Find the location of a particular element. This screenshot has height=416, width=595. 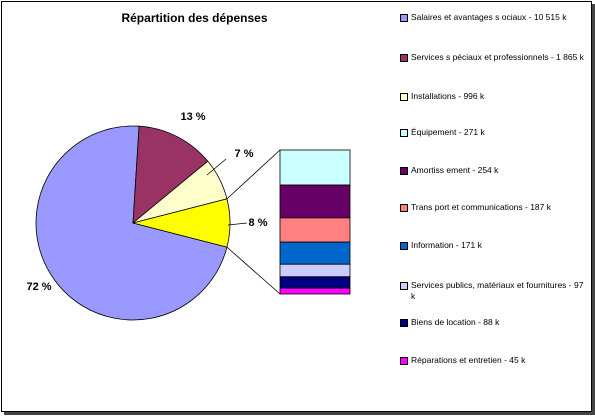

slice-label: 13 % is located at coordinates (192, 117).